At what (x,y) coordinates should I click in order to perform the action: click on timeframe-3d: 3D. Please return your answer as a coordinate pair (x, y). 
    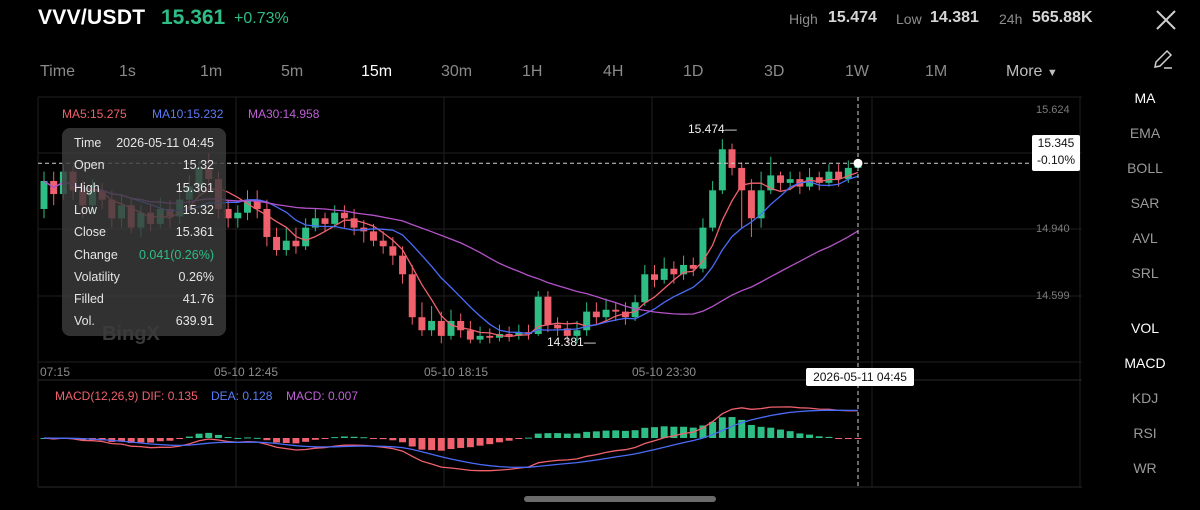
    Looking at the image, I should click on (774, 71).